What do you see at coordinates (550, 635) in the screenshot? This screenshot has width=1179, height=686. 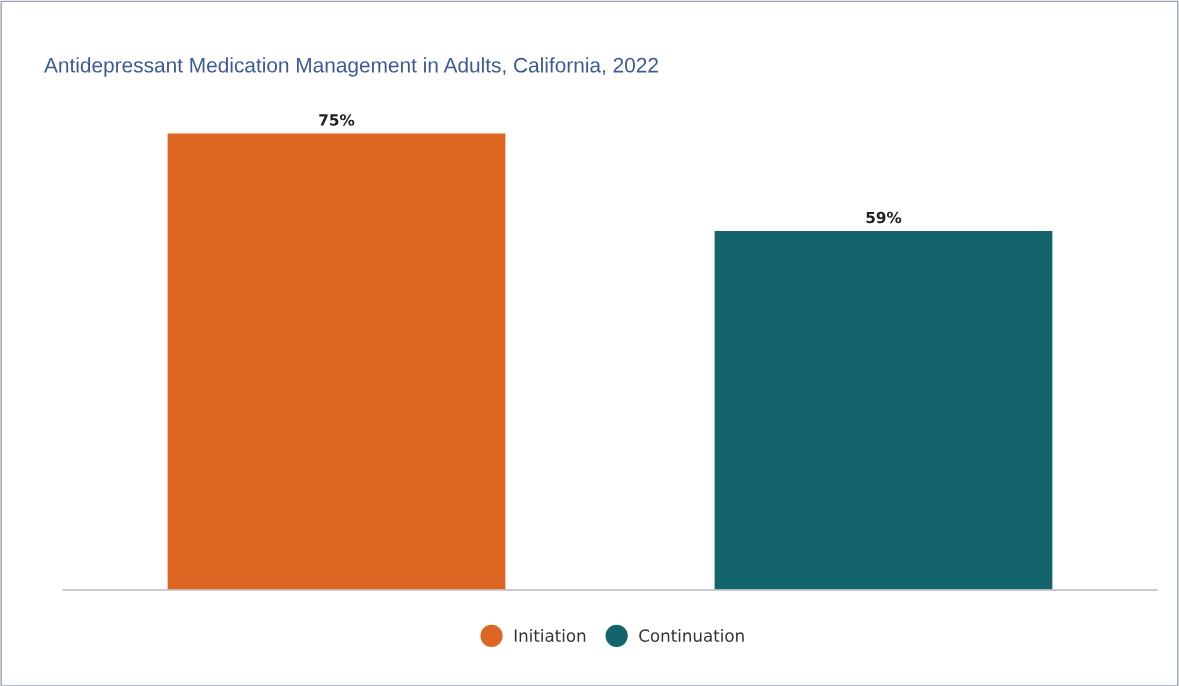 I see `legend-label: Initiation` at bounding box center [550, 635].